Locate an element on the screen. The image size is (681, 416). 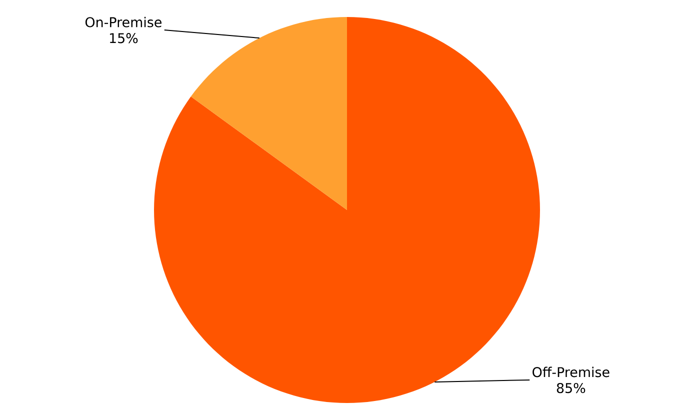
data-label: 85% is located at coordinates (571, 388).